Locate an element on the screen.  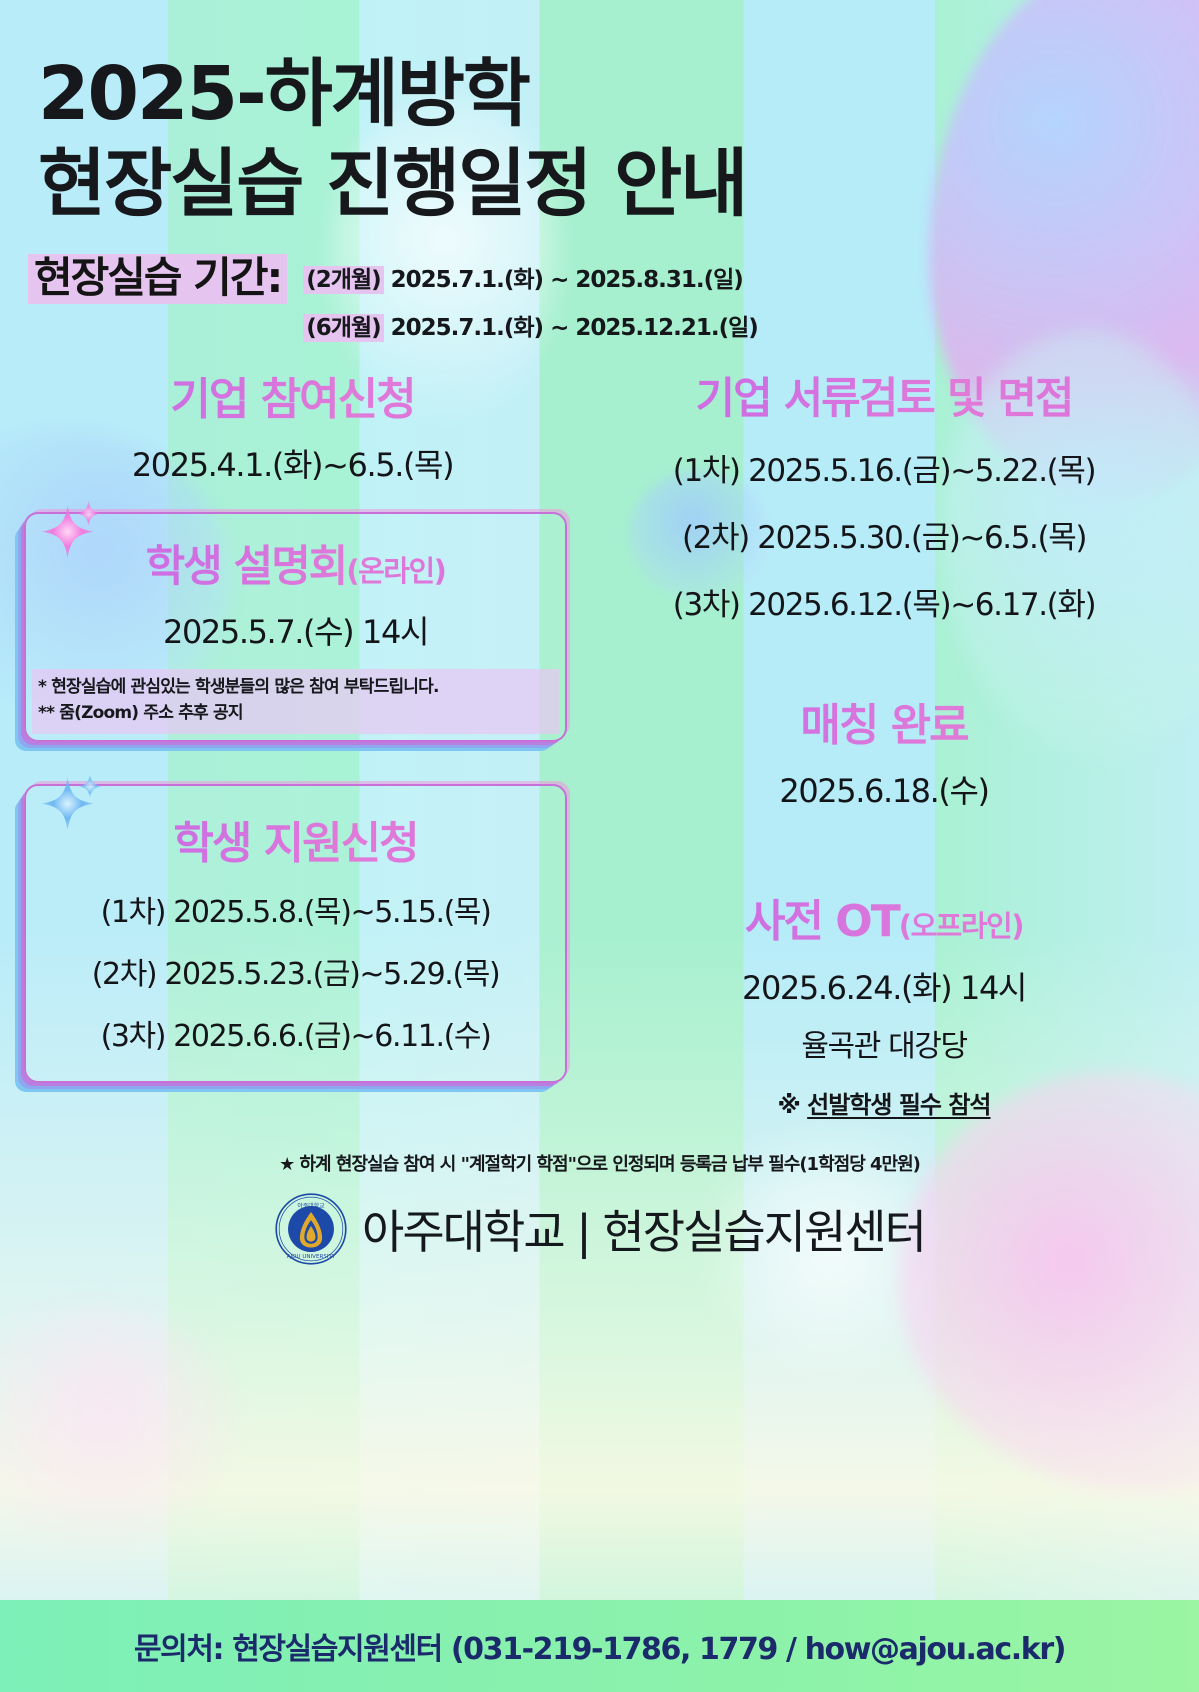
period-range-6months: 2025.7.1.(화) ~ 2025.12.21.(일) is located at coordinates (574, 327).